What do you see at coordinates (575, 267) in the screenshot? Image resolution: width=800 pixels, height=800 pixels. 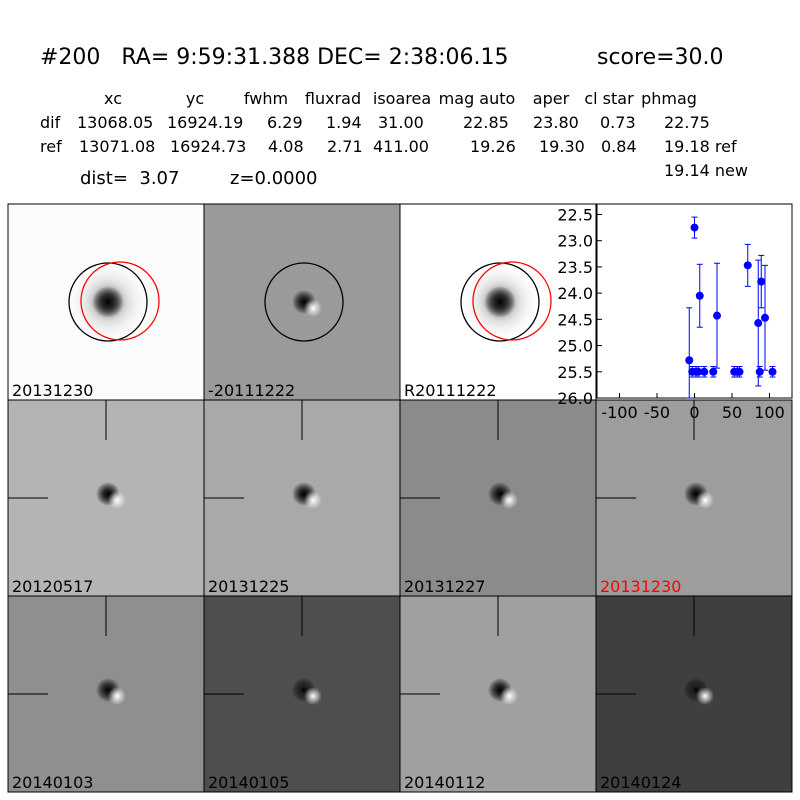 I see `y-tick-label: 23.5` at bounding box center [575, 267].